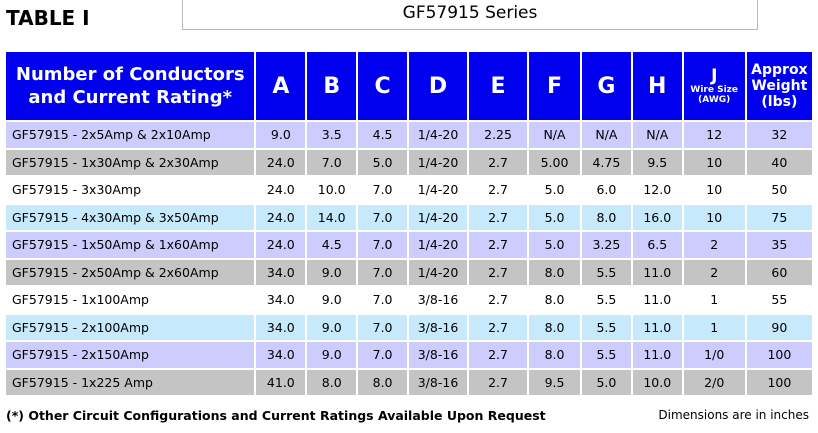 Image resolution: width=818 pixels, height=433 pixels. Describe the element at coordinates (130, 217) in the screenshot. I see `cell-name: GF57915 - 4x30Amp & 3x50Amp` at that location.